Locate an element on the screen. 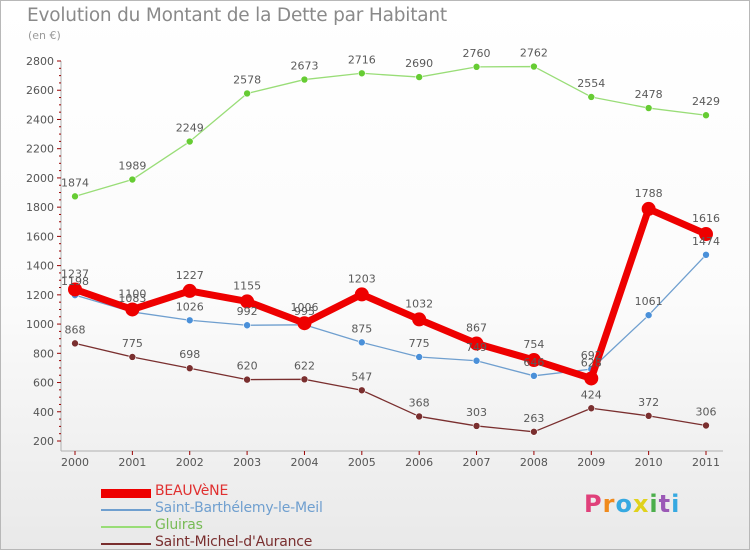 The image size is (750, 550). x-tick-label: 2008 is located at coordinates (534, 462).